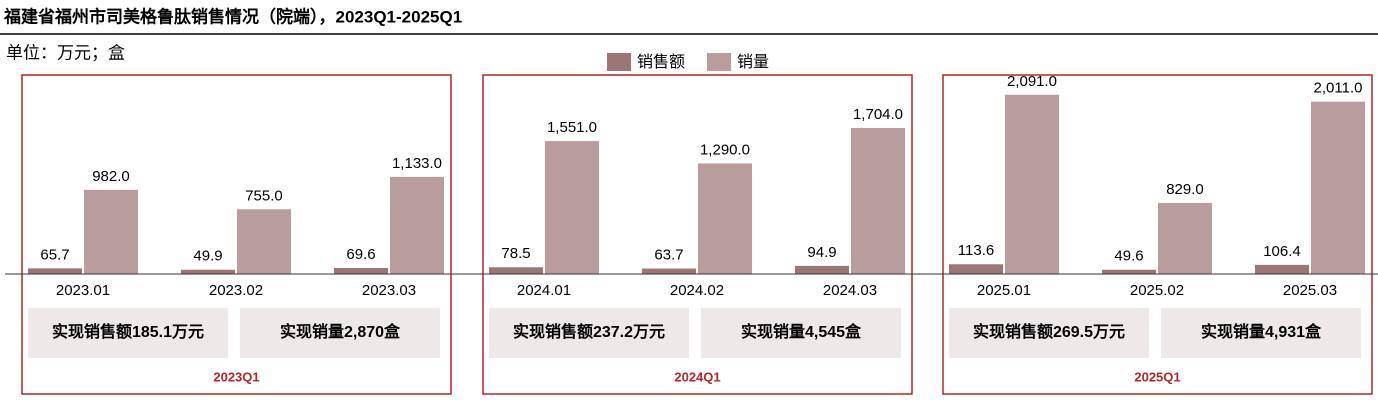 The width and height of the screenshot is (1378, 400). Describe the element at coordinates (232, 16) in the screenshot. I see `chart-title: 福建省福州市司美格鲁肽销售情况（院端），2023Q1-2025Q1` at that location.